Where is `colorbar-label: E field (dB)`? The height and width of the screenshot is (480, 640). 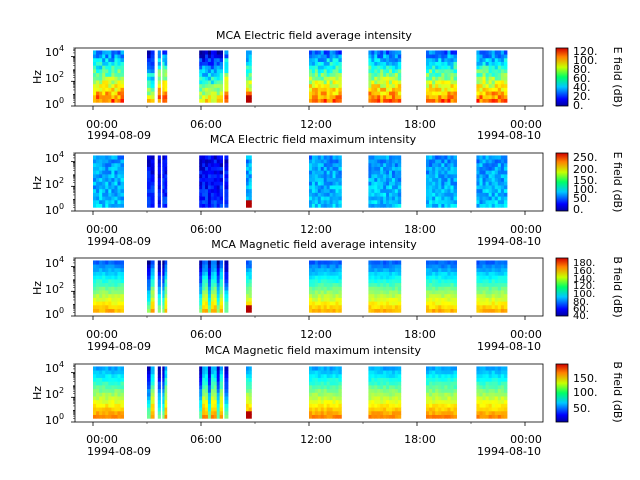 colorbar-label: E field (dB) is located at coordinates (617, 77).